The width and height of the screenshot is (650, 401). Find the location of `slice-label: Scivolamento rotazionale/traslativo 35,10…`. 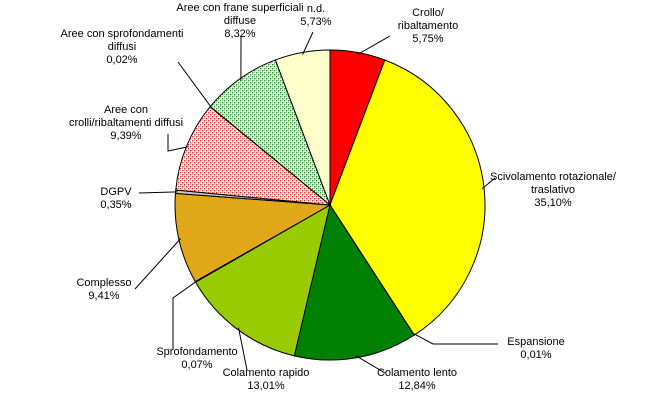

slice-label: Scivolamento rotazionale/traslativo 35,10… is located at coordinates (553, 190).